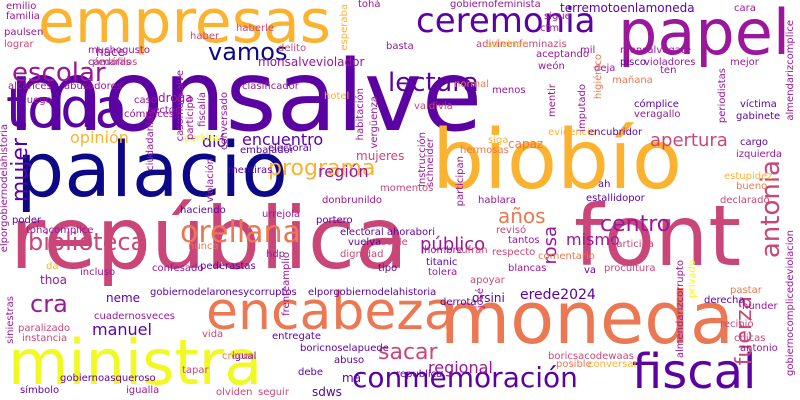  Describe the element at coordinates (557, 160) in the screenshot. I see `cloud-word: biobío` at that location.